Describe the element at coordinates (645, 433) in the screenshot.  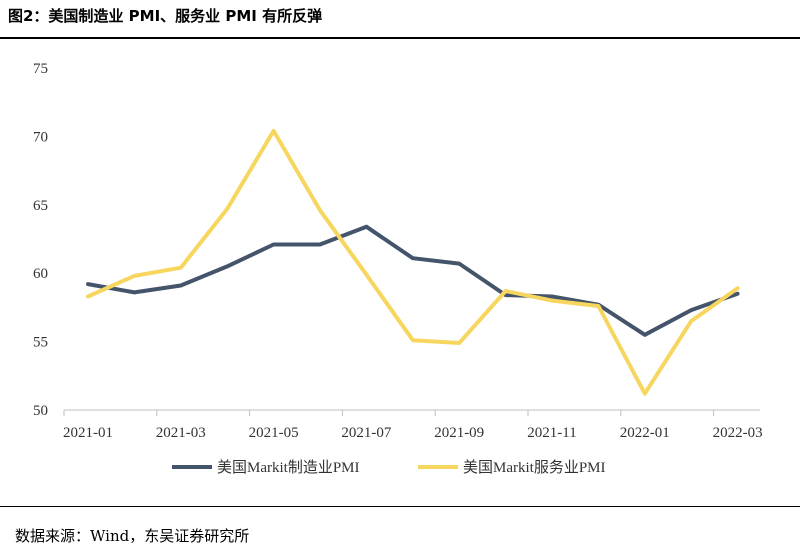
I see `x-tick-label: 2022-01` at that location.